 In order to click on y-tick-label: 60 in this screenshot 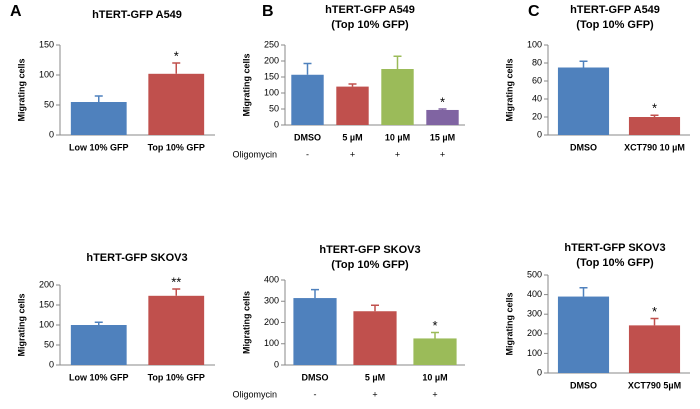, I will do `click(537, 80)`.